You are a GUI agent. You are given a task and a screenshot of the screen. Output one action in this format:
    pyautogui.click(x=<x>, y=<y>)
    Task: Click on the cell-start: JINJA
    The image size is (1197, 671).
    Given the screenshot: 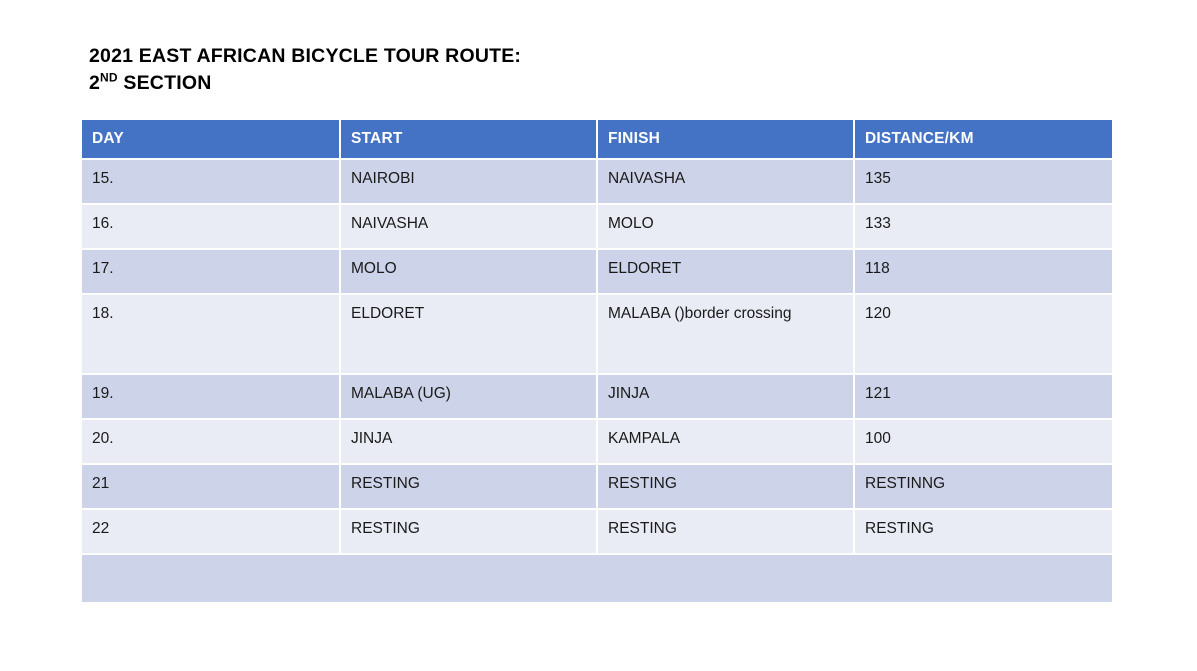 What is the action you would take?
    pyautogui.click(x=469, y=442)
    